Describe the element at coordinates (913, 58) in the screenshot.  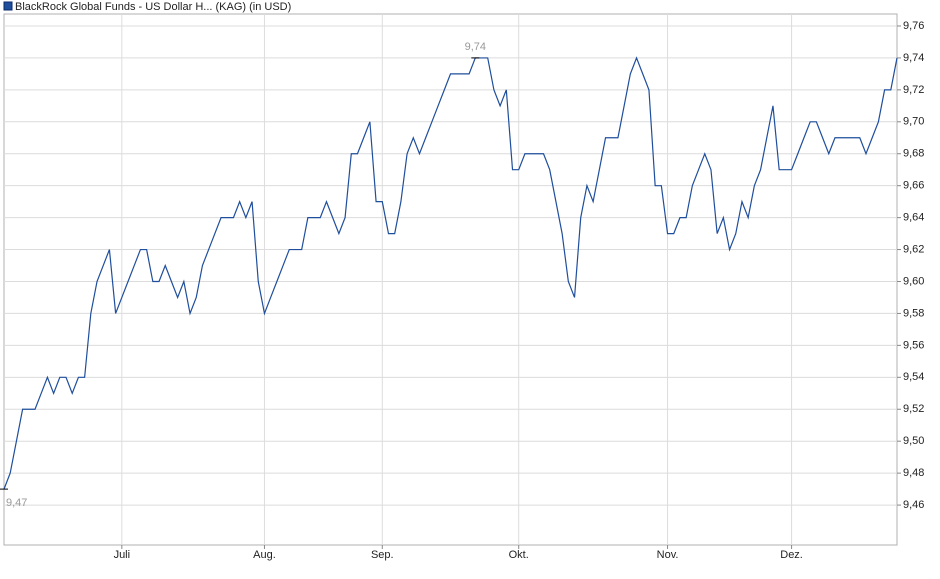
I see `y-tick-label: 9,74` at that location.